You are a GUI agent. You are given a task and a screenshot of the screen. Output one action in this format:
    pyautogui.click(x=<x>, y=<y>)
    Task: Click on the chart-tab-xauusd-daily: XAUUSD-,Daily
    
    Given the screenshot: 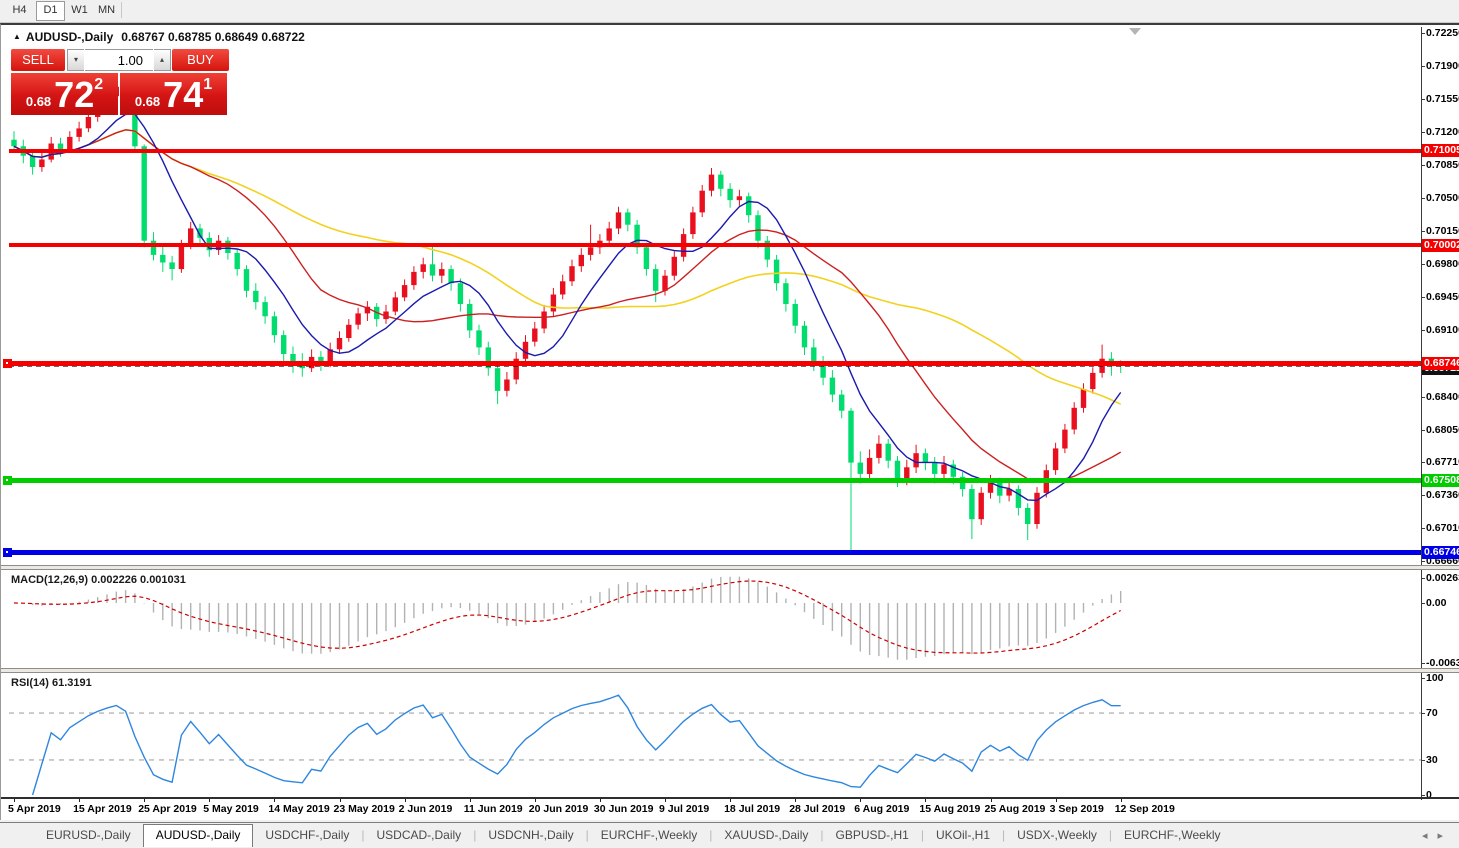 What is the action you would take?
    pyautogui.click(x=766, y=835)
    